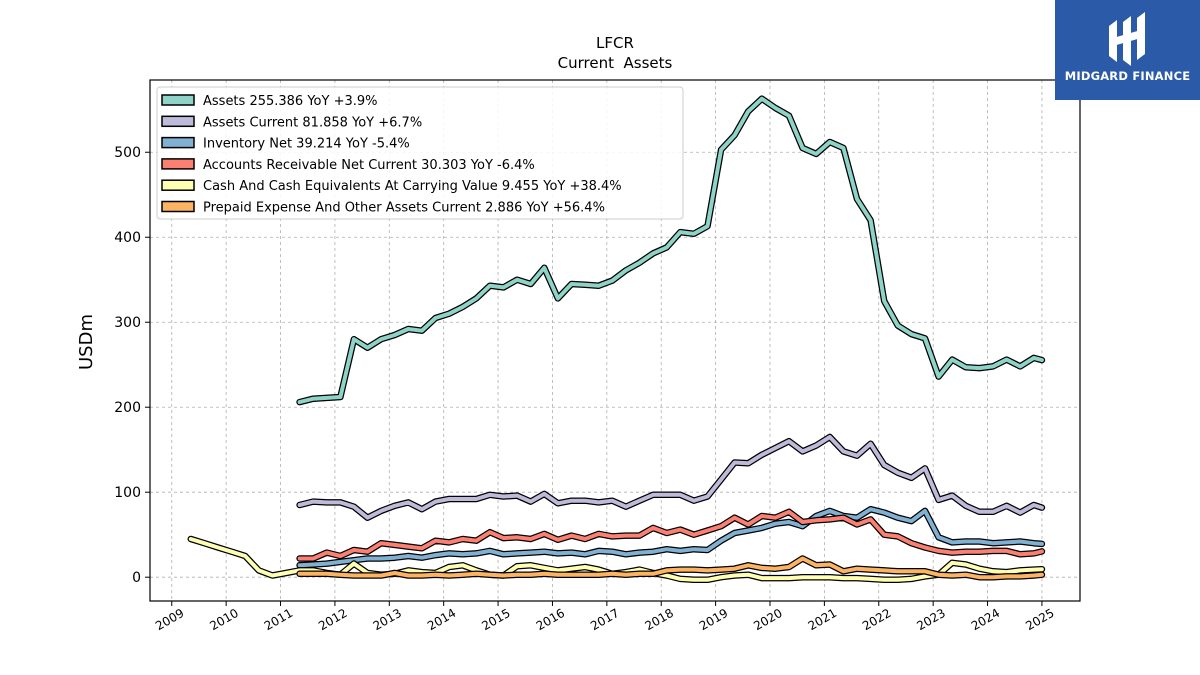  Describe the element at coordinates (495, 619) in the screenshot. I see `x-tick-label: 2015` at that location.